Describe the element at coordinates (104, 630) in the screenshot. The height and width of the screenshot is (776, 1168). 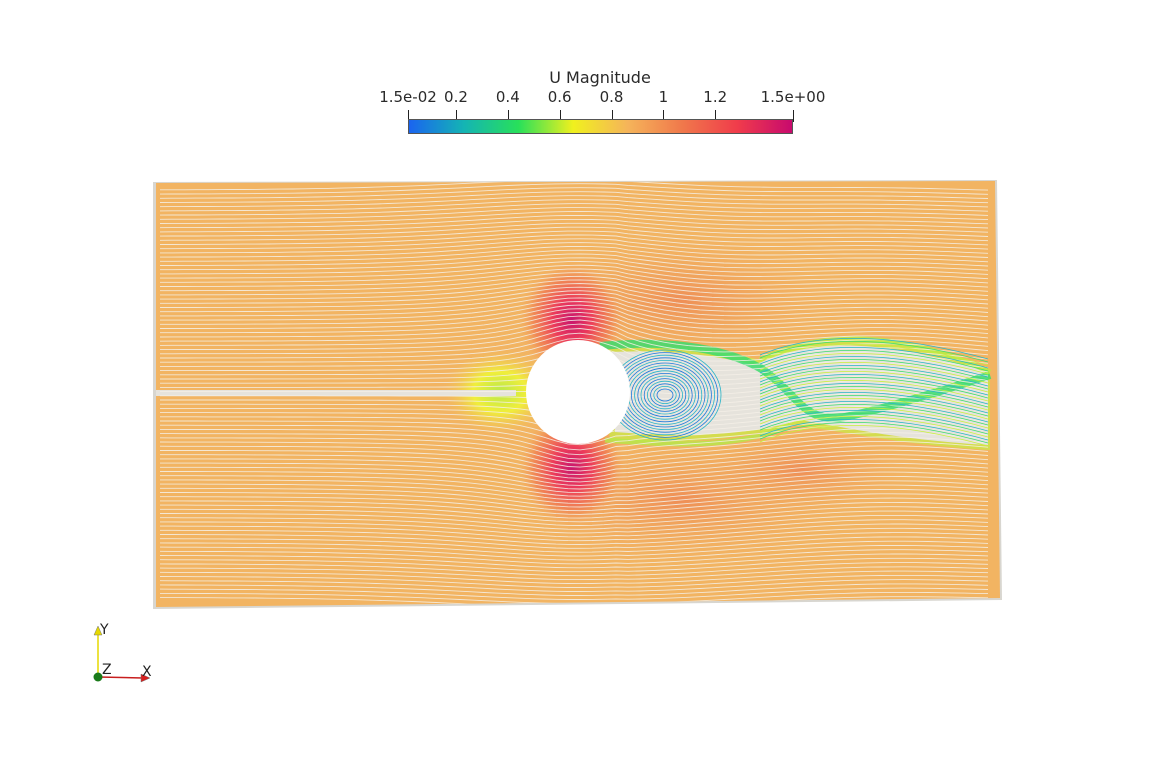
I see `y-axis-label: Y` at that location.